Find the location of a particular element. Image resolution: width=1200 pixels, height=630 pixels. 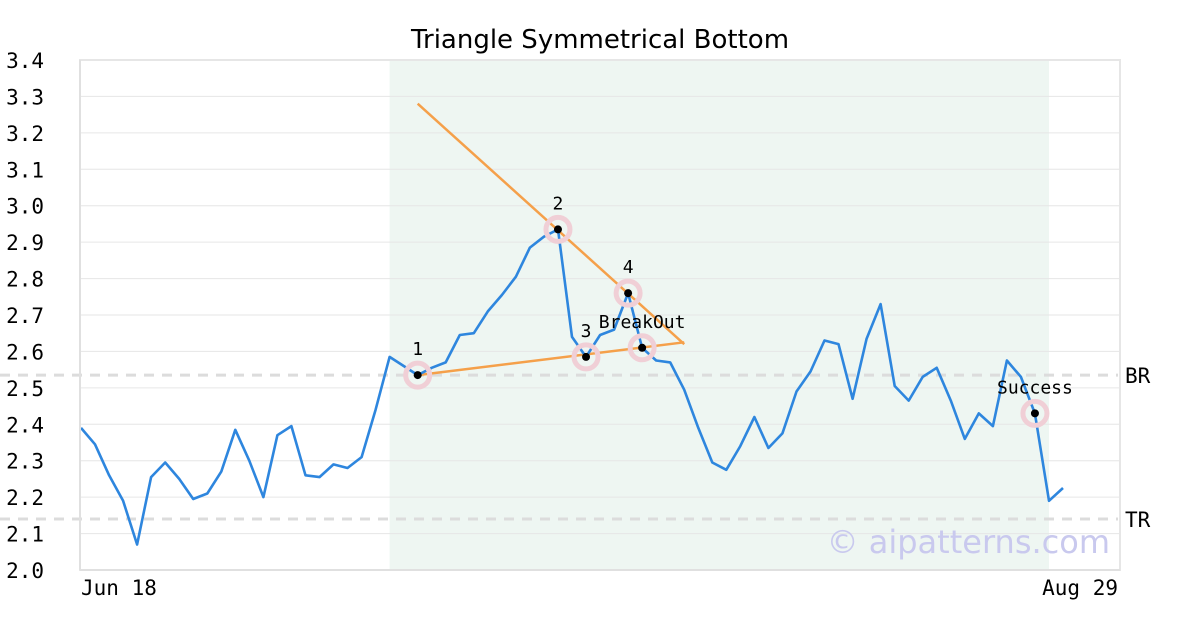

pattern-point-label: 4 is located at coordinates (628, 267).